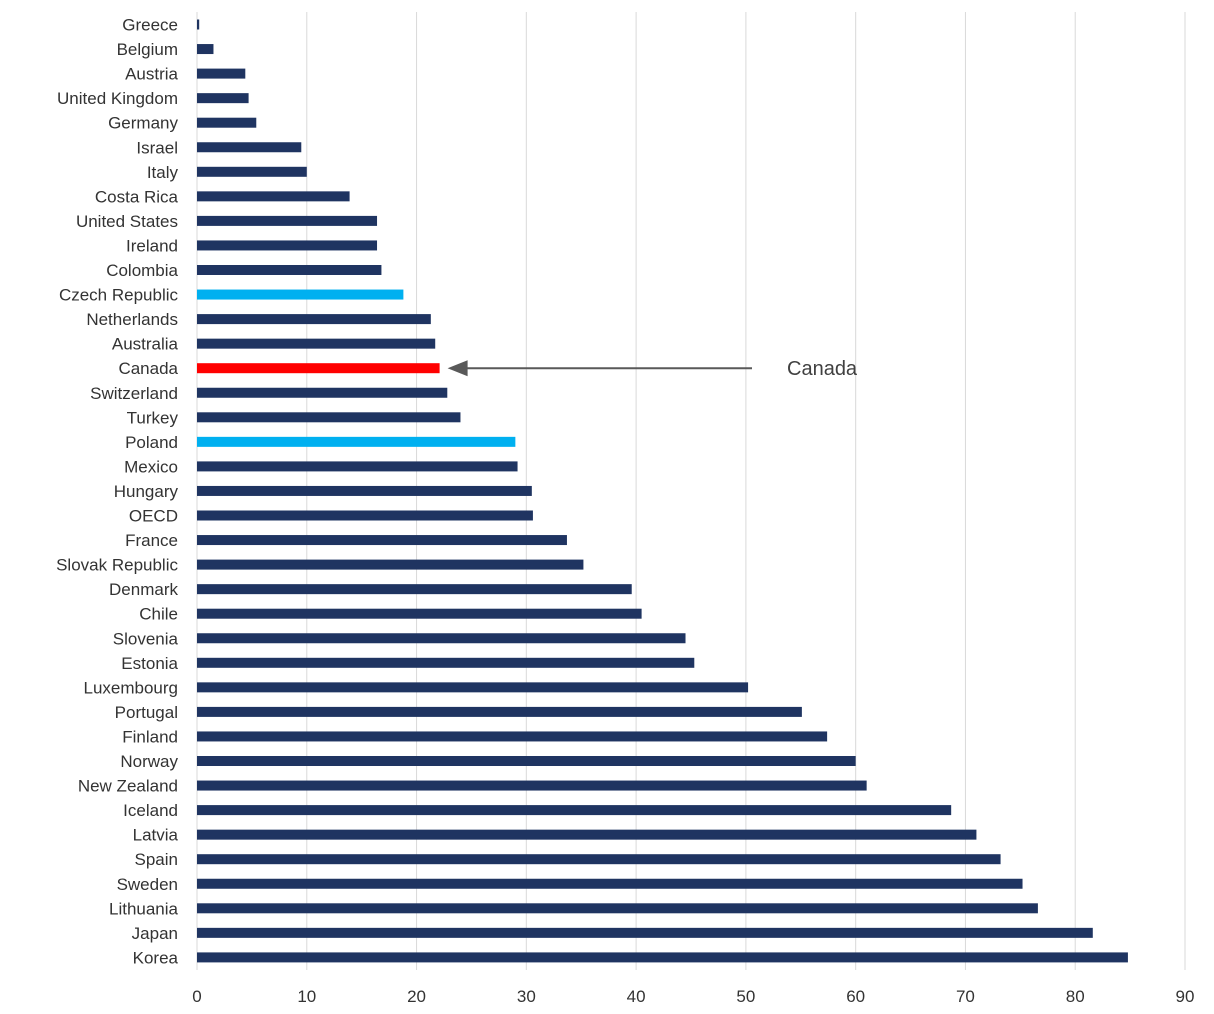  Describe the element at coordinates (150, 25) in the screenshot. I see `category-label-greece: Greece` at that location.